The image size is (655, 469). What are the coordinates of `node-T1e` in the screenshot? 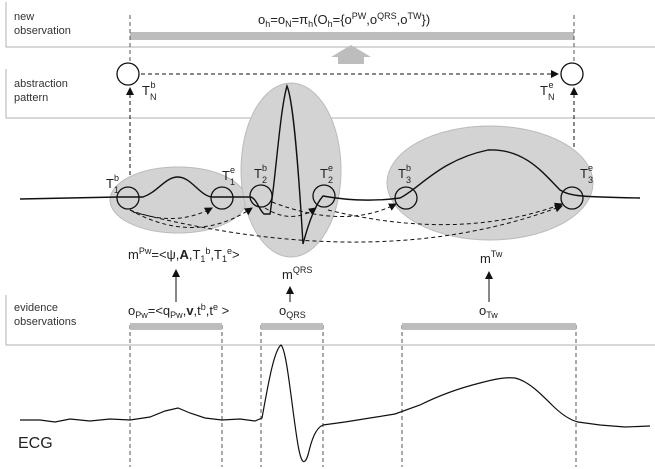 It's located at (222, 198).